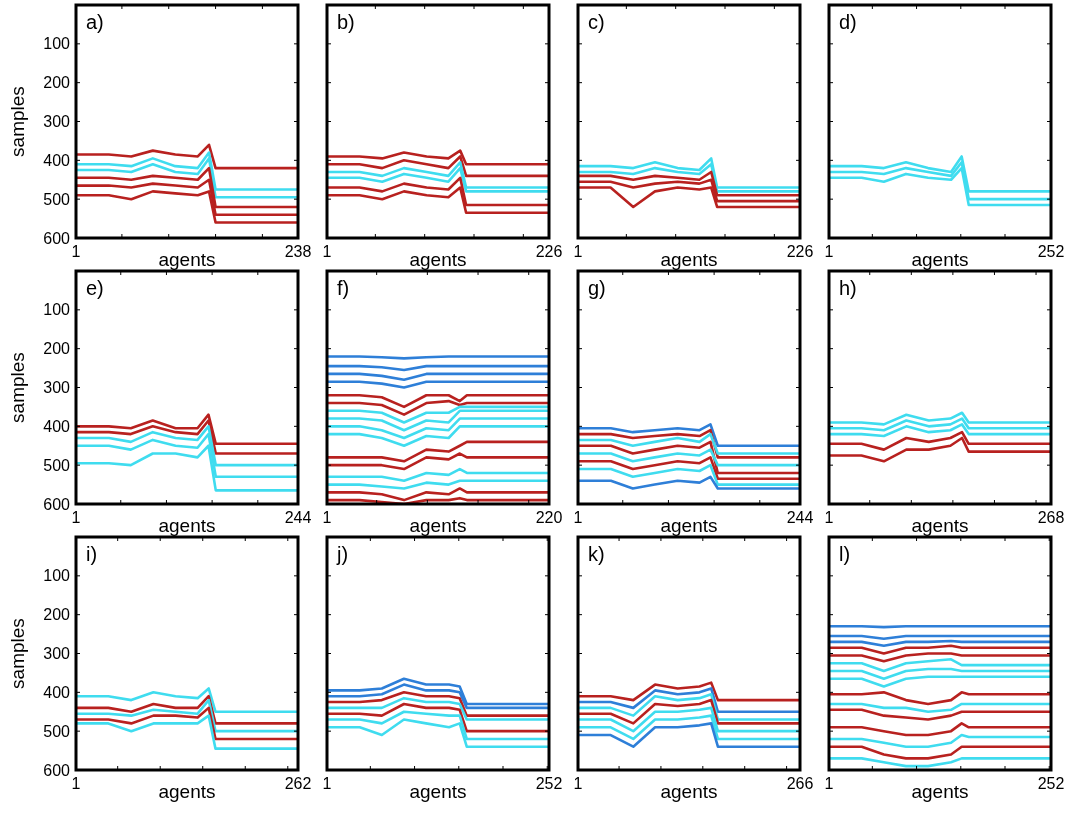  Describe the element at coordinates (597, 288) in the screenshot. I see `chart-title: g)` at that location.